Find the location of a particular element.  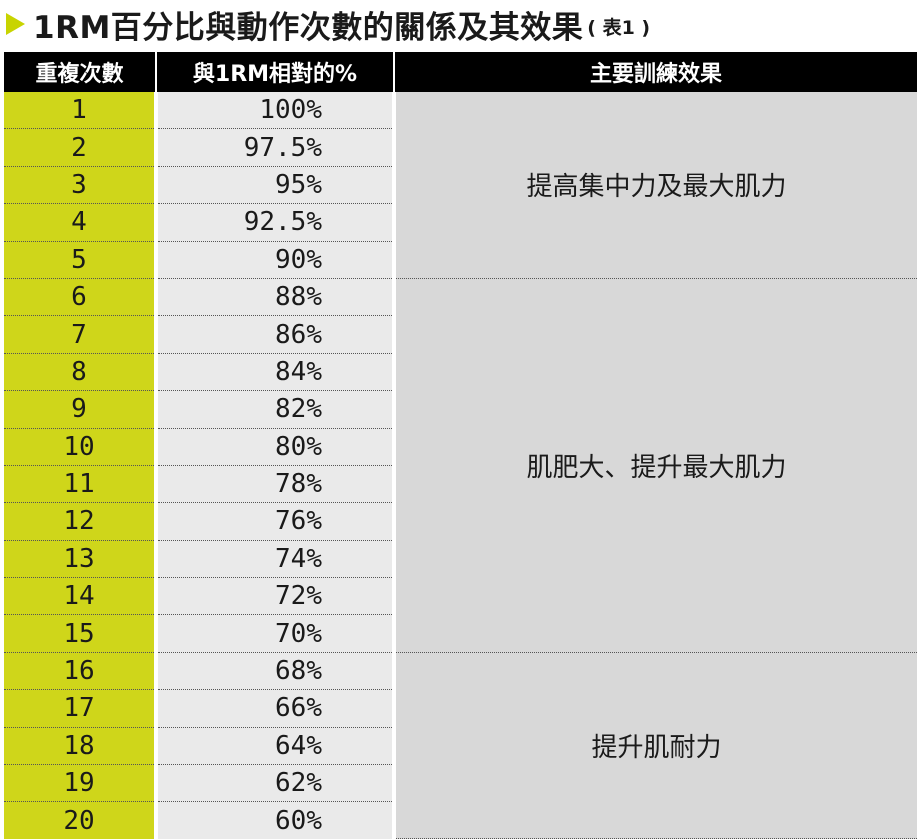

table-row: 13 74% is located at coordinates (460, 559).